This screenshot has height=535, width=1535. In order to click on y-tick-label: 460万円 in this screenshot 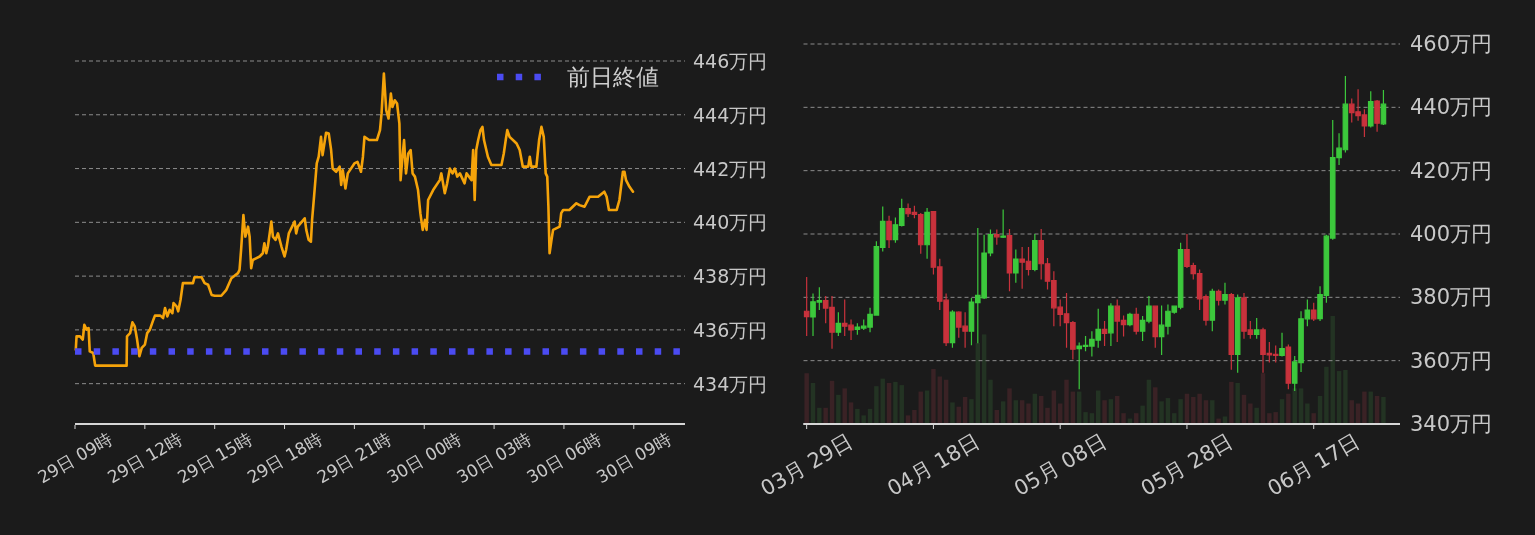, I will do `click(1451, 44)`.